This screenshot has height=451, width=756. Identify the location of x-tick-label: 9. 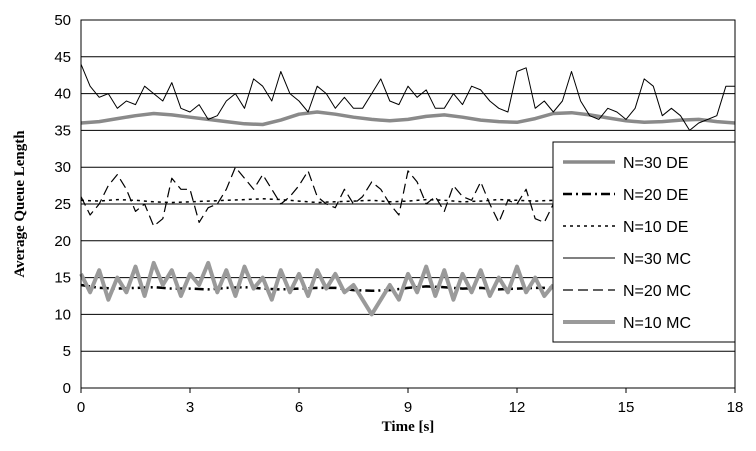
(408, 407).